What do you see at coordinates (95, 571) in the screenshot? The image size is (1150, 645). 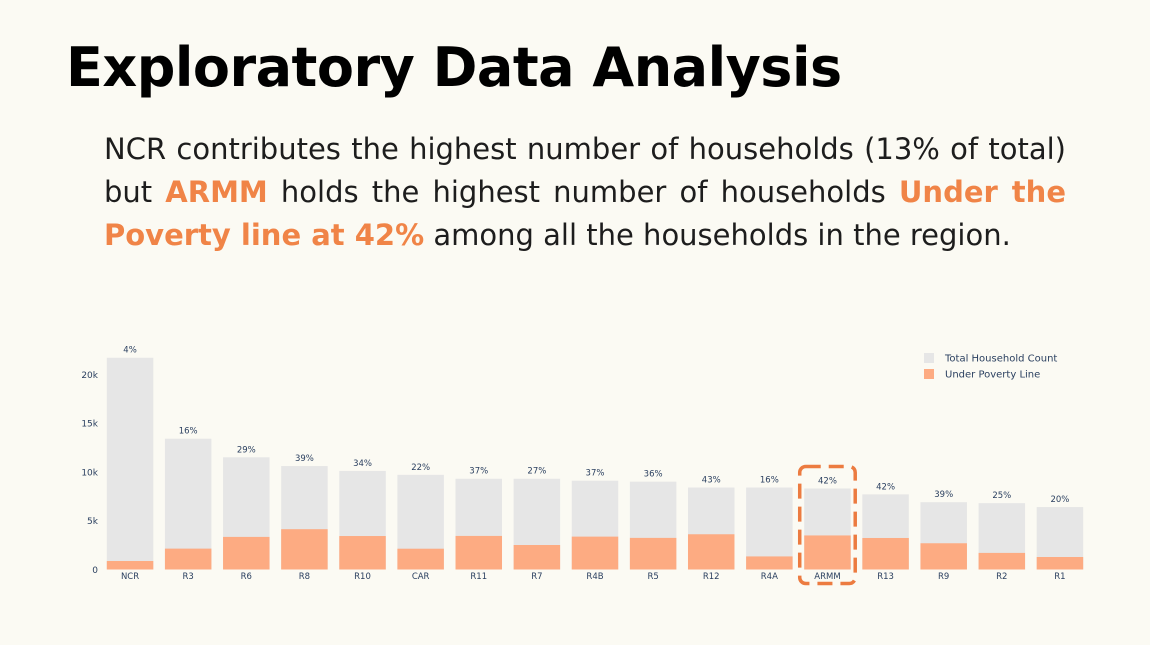 I see `y-tick-label: 0` at bounding box center [95, 571].